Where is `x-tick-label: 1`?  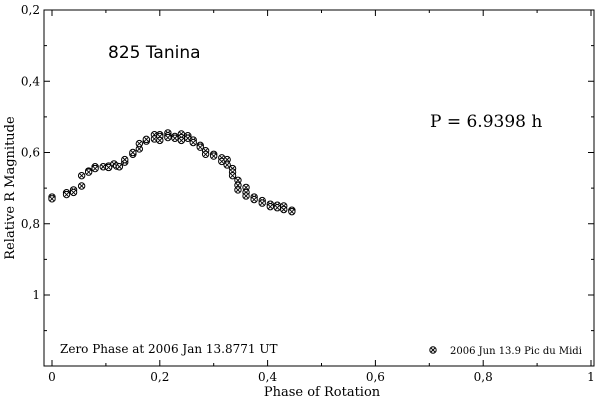 x-tick-label: 1 is located at coordinates (591, 377).